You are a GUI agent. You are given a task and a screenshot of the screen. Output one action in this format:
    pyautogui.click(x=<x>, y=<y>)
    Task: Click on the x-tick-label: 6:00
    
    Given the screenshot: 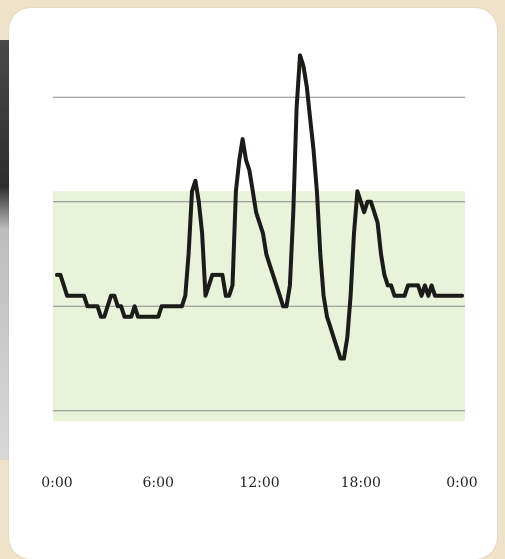 What is the action you would take?
    pyautogui.click(x=158, y=483)
    